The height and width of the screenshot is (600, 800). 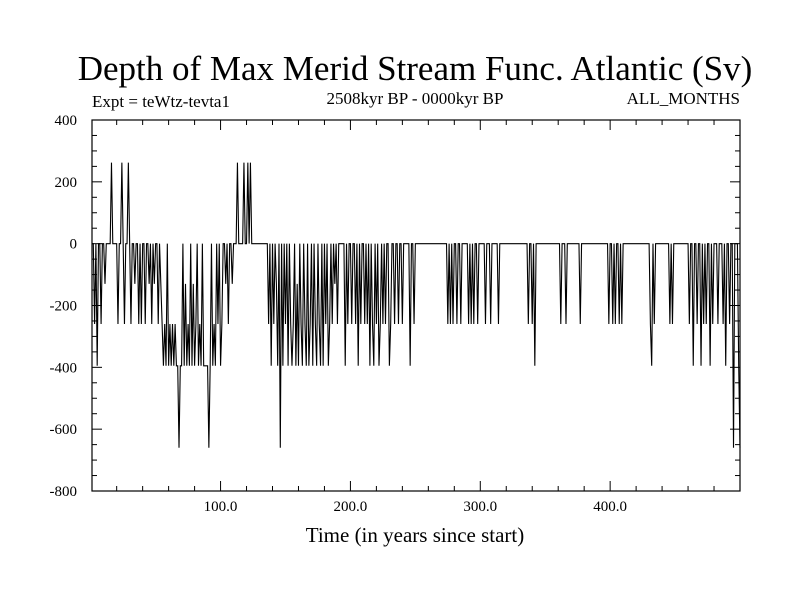 What do you see at coordinates (161, 101) in the screenshot?
I see `chart-subtitle-left: Expt = teWtz-tevta1` at bounding box center [161, 101].